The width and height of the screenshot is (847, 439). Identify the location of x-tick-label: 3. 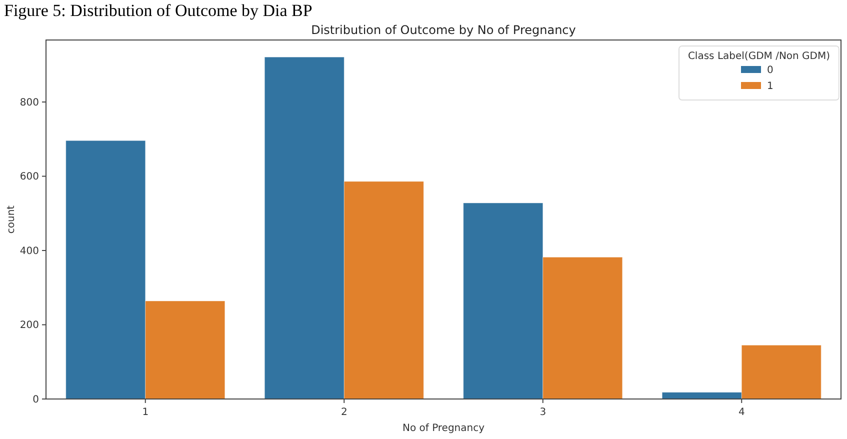
(543, 412).